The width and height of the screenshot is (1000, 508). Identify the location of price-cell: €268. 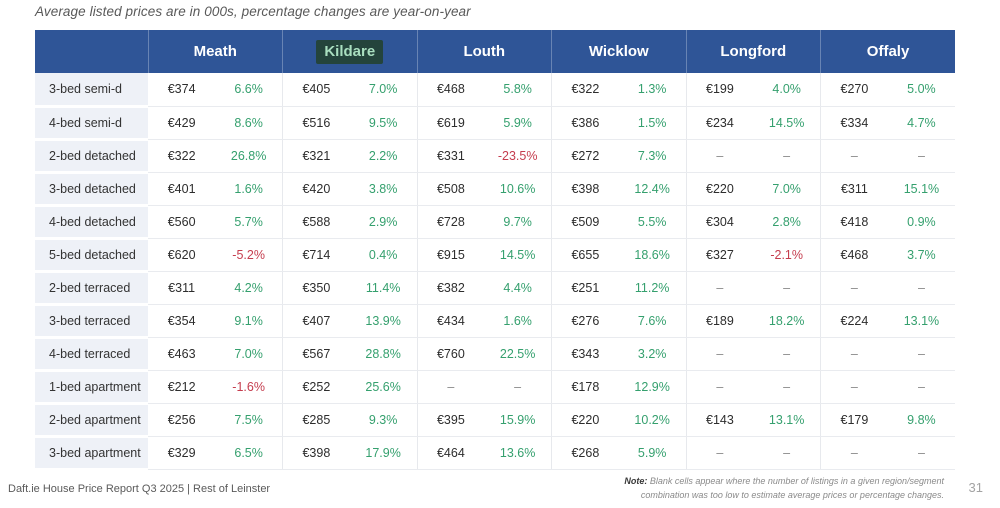
(585, 453).